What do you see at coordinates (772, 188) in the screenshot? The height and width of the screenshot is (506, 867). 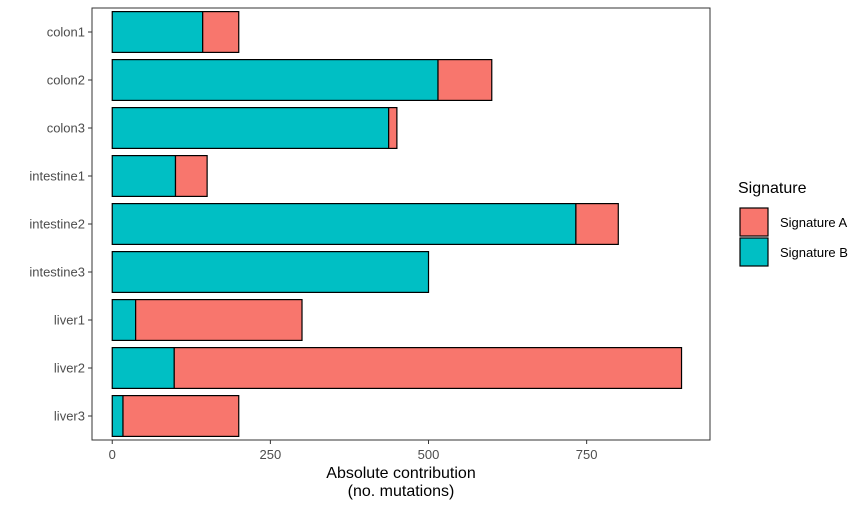 I see `legend-title: Signature` at bounding box center [772, 188].